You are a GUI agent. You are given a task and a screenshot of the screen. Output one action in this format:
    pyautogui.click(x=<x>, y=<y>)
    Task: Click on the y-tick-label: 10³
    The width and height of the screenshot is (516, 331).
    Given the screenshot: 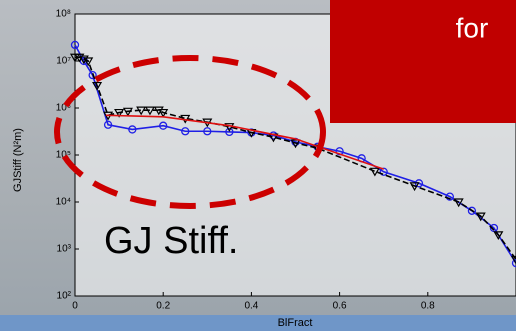 What is the action you would take?
    pyautogui.click(x=64, y=249)
    